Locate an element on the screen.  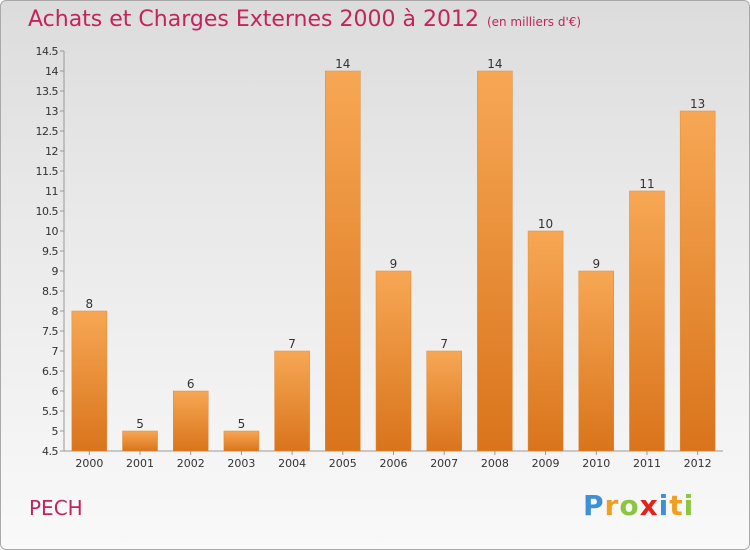
bar-value-label: 13 is located at coordinates (697, 104).